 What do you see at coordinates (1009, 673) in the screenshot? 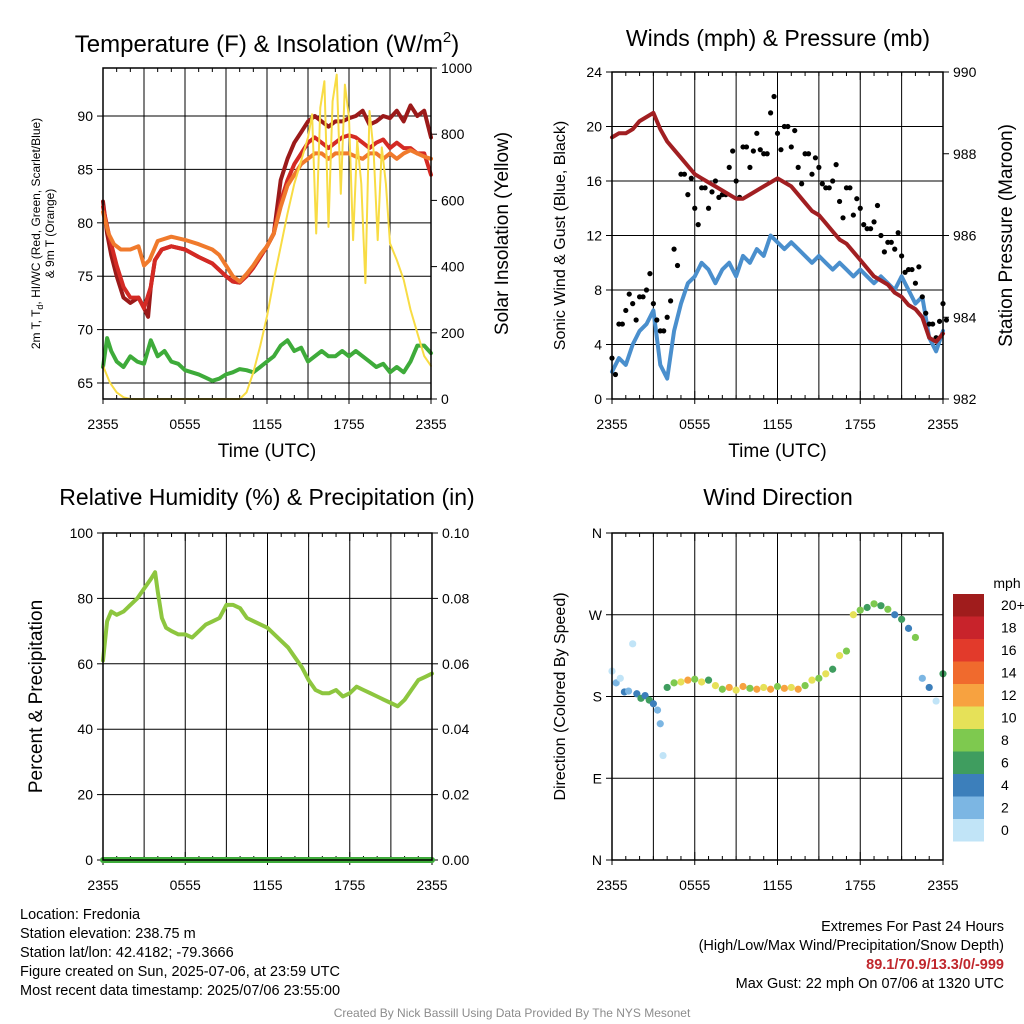
I see `legend-label: 14` at bounding box center [1009, 673].